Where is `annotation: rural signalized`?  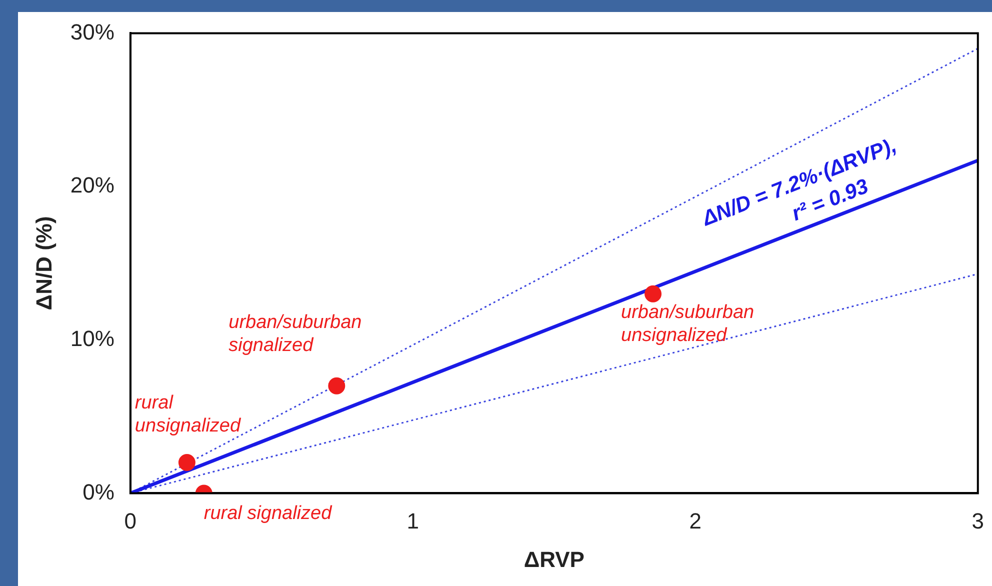
annotation: rural signalized is located at coordinates (269, 513).